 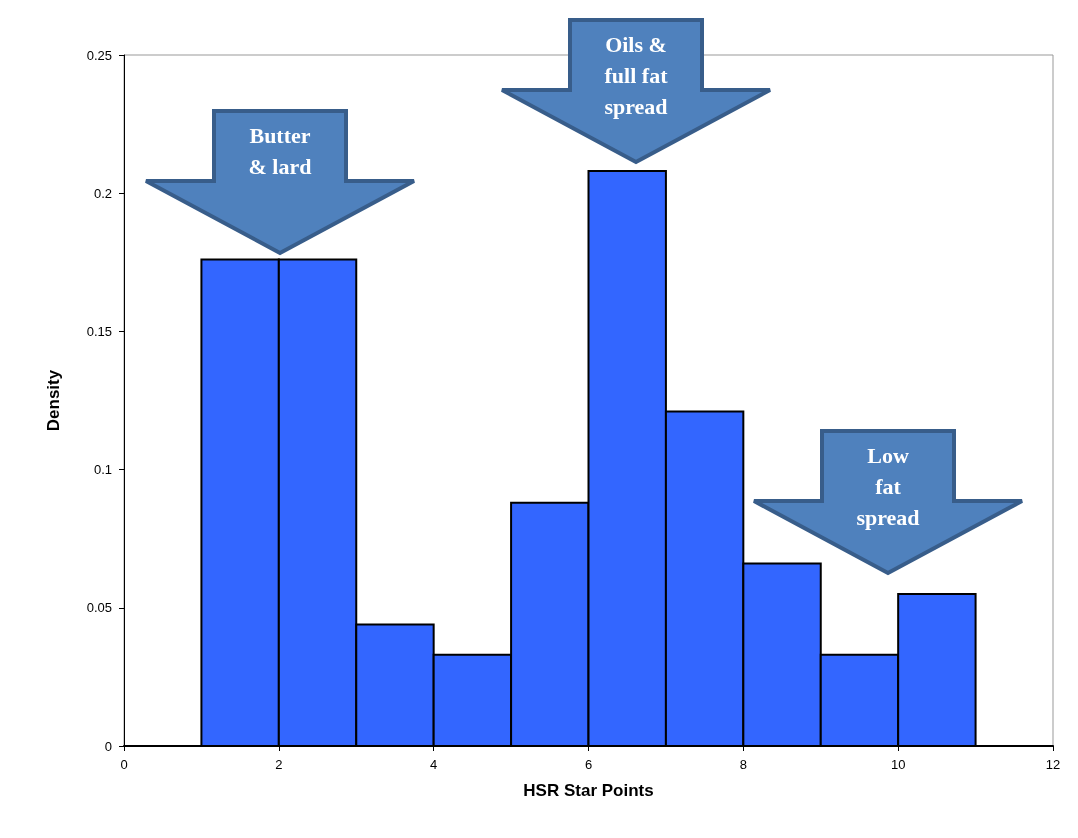 I want to click on x-tick-label: 12, so click(x=1053, y=764).